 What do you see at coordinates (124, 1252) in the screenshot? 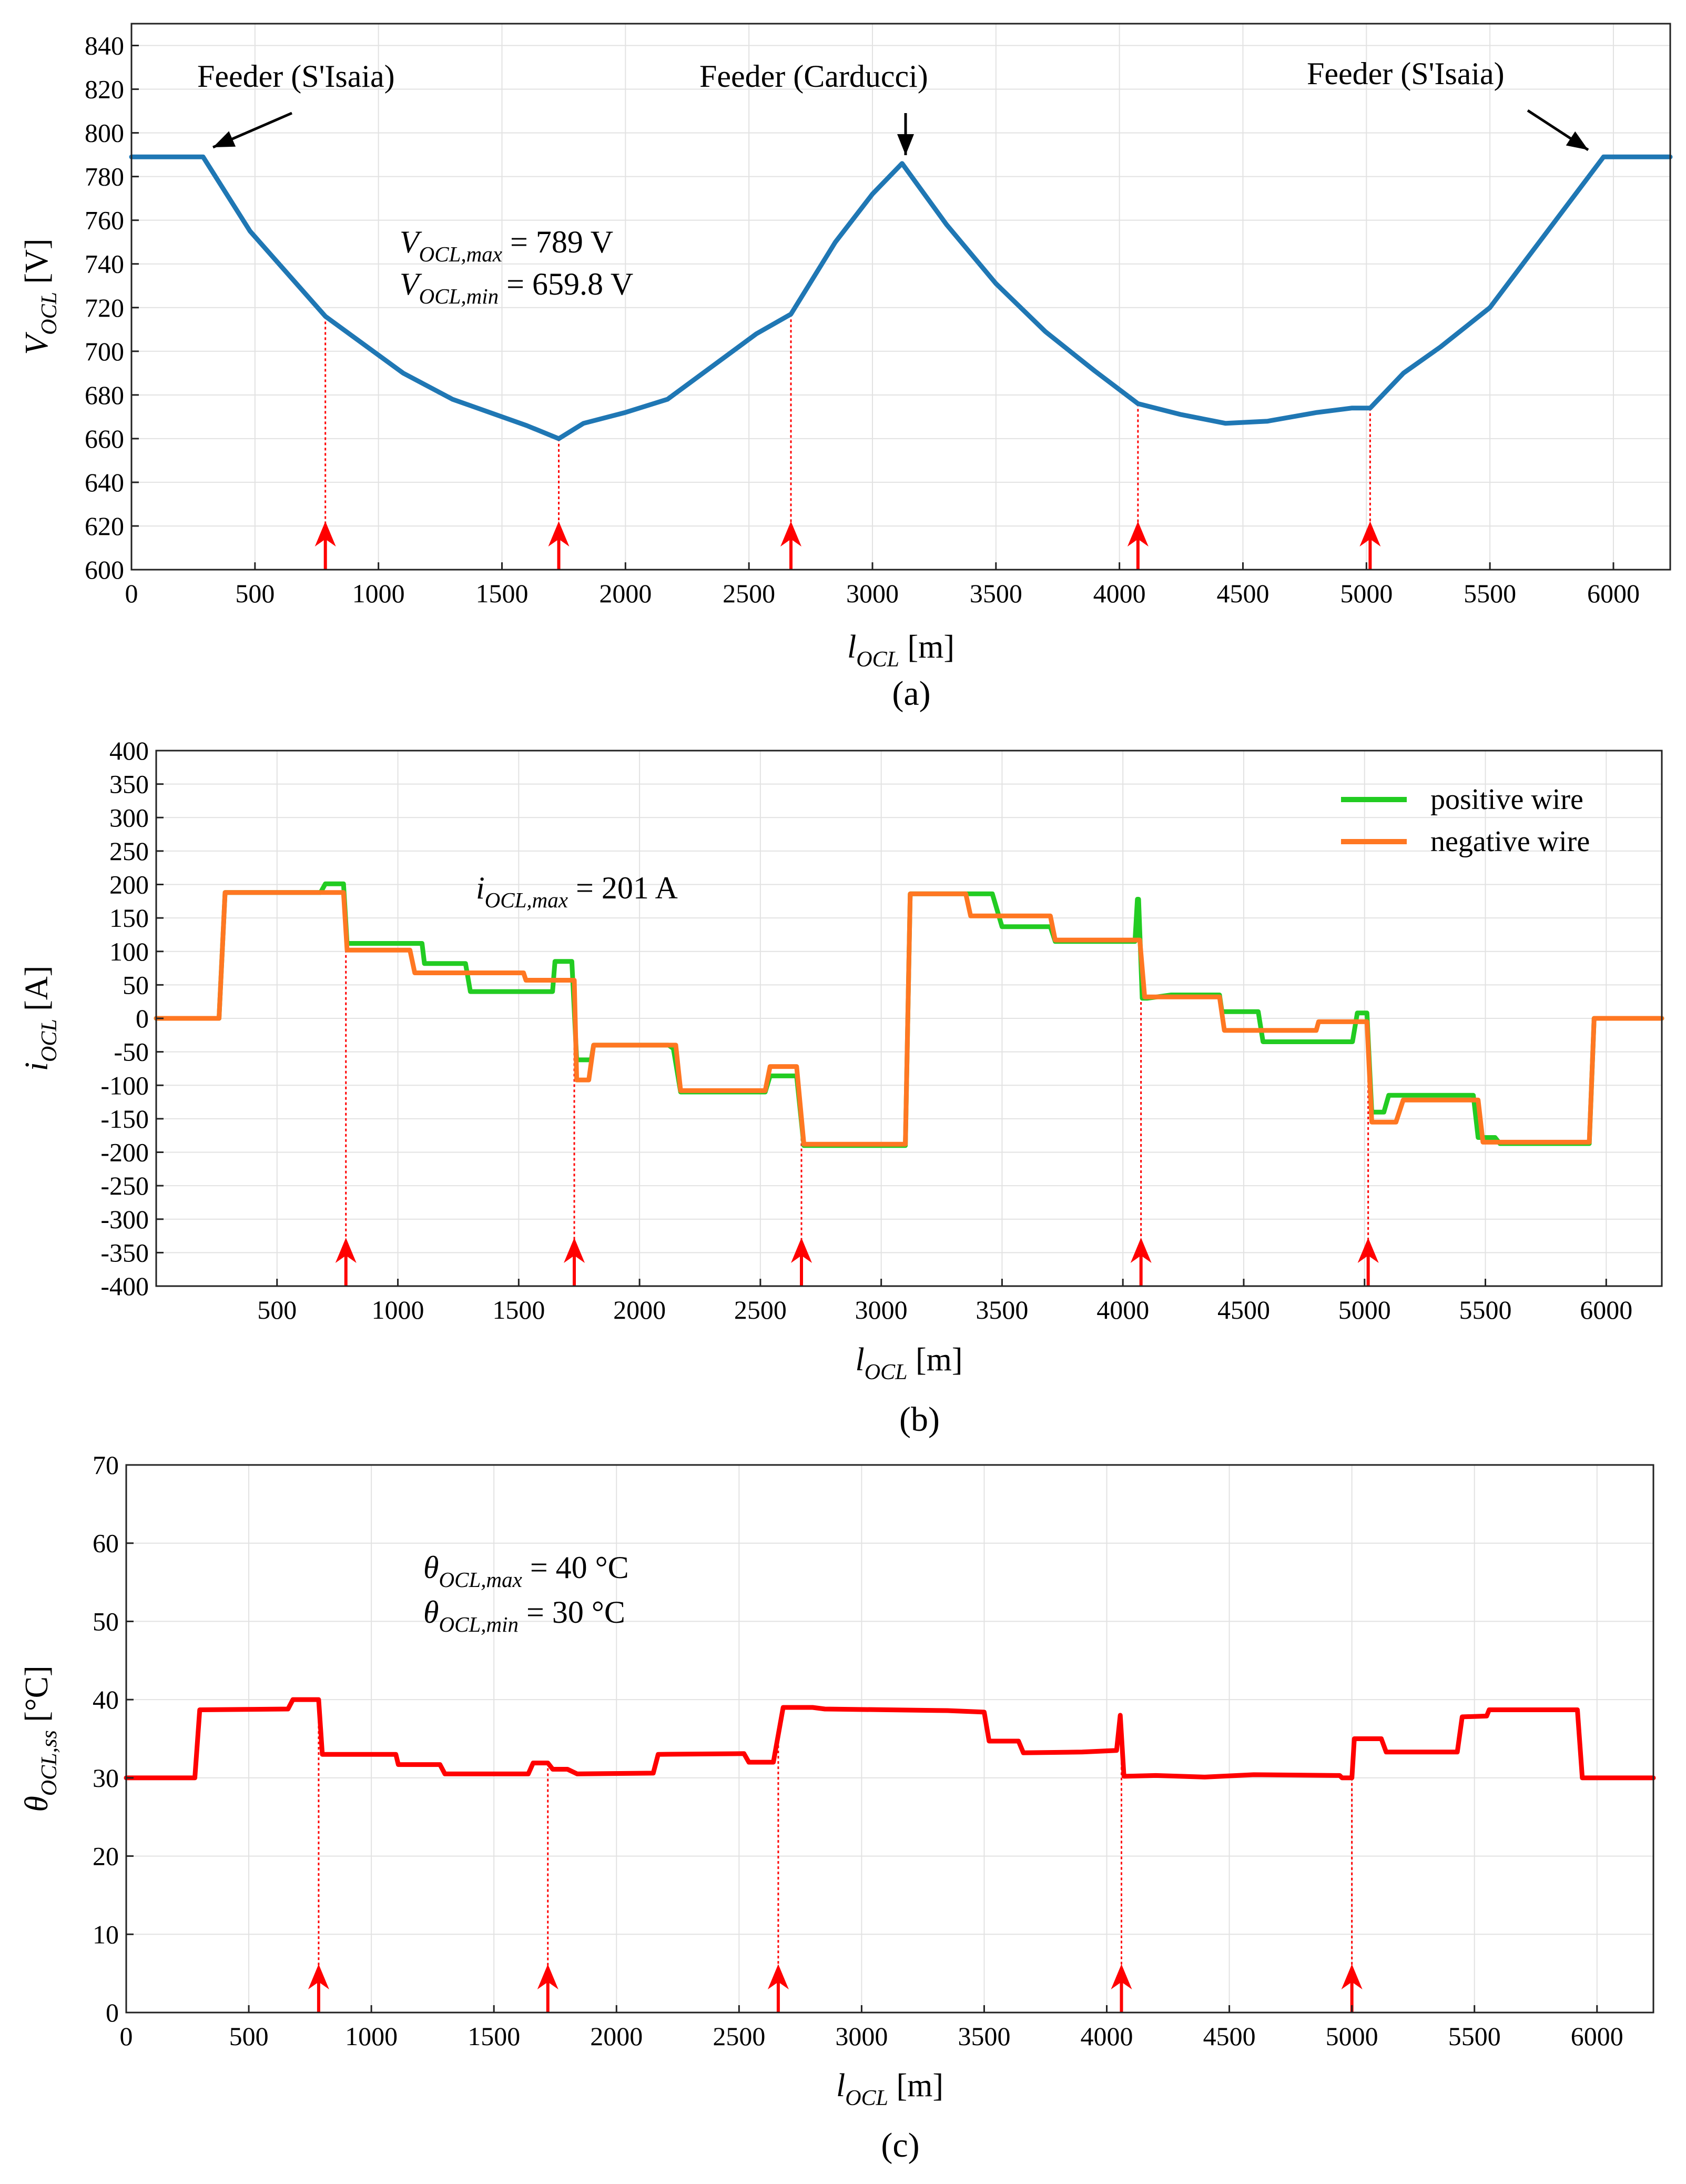
I see `y-tick-label: -350` at bounding box center [124, 1252].